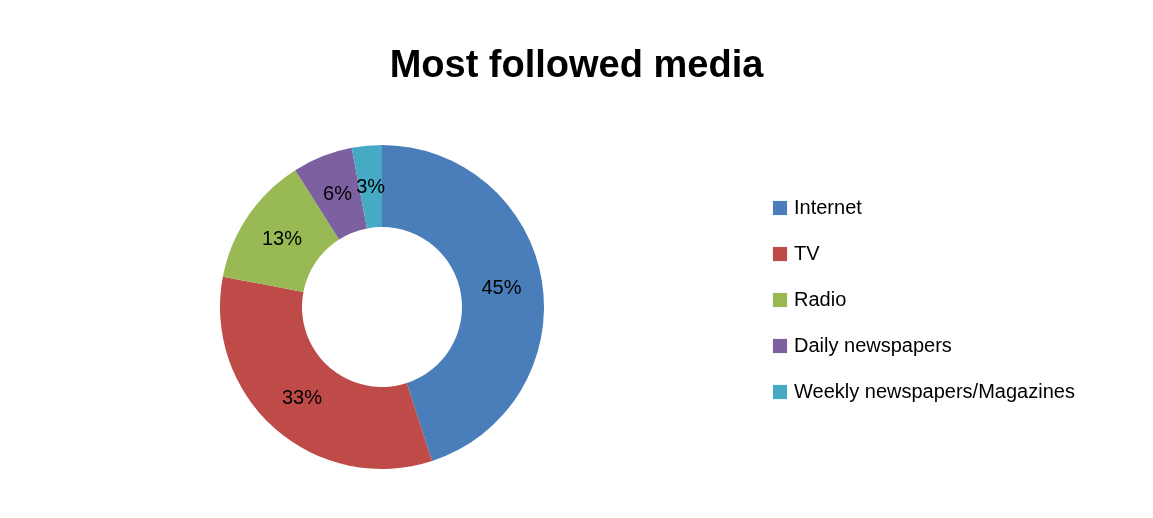 This screenshot has height=518, width=1153. I want to click on chart-title: Most followed media, so click(577, 64).